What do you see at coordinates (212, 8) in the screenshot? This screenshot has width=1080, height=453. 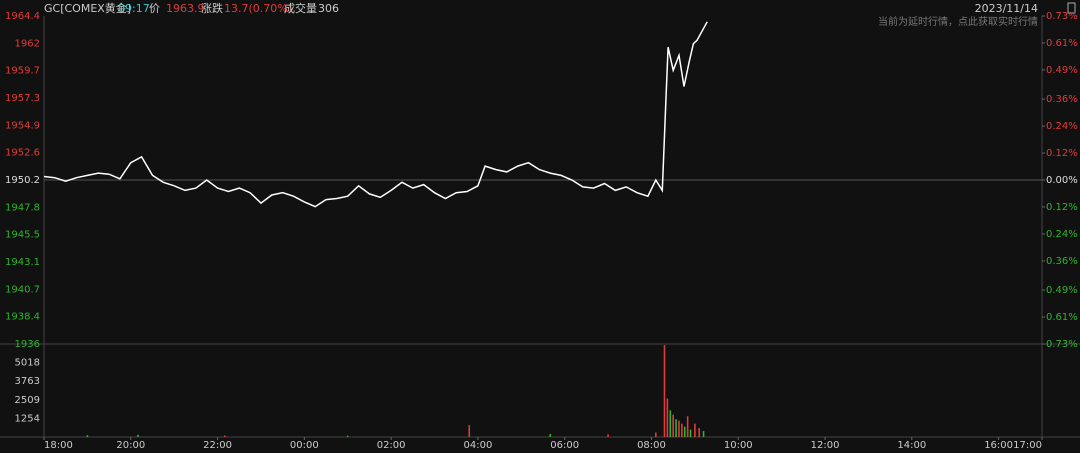 I see `change-label: 涨跌` at bounding box center [212, 8].